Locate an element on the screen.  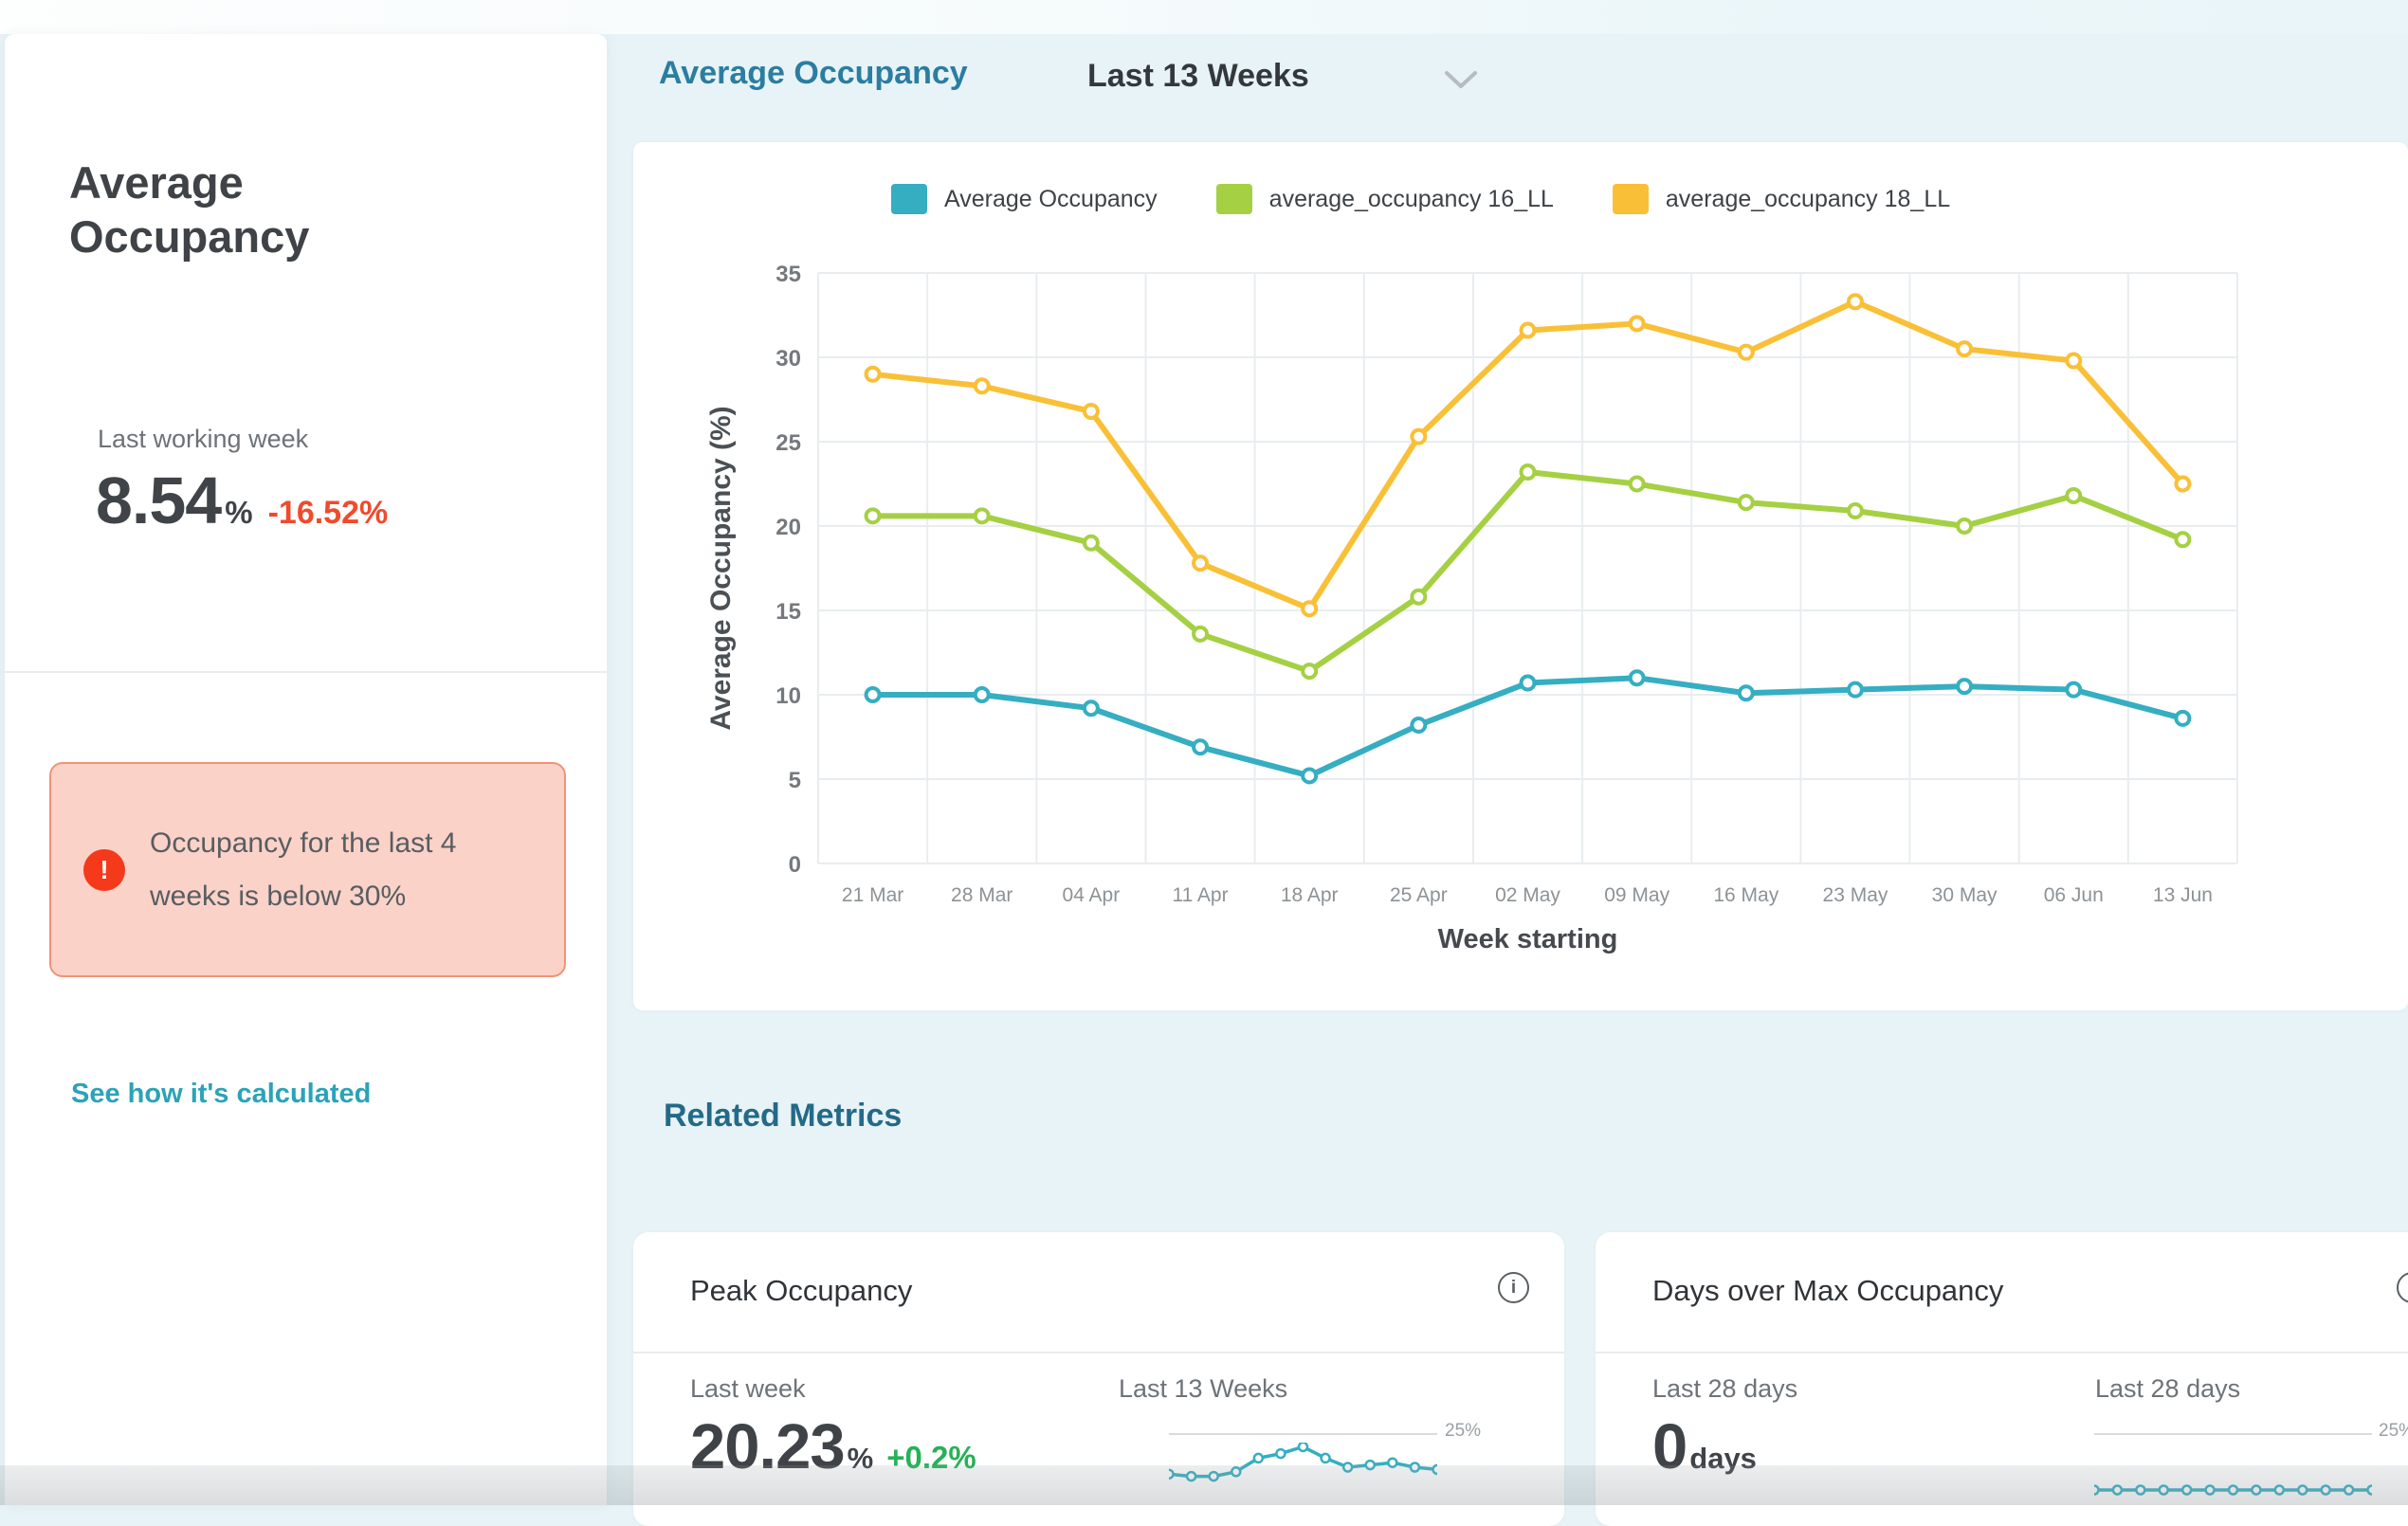
svg-text: 30 is located at coordinates (788, 359).